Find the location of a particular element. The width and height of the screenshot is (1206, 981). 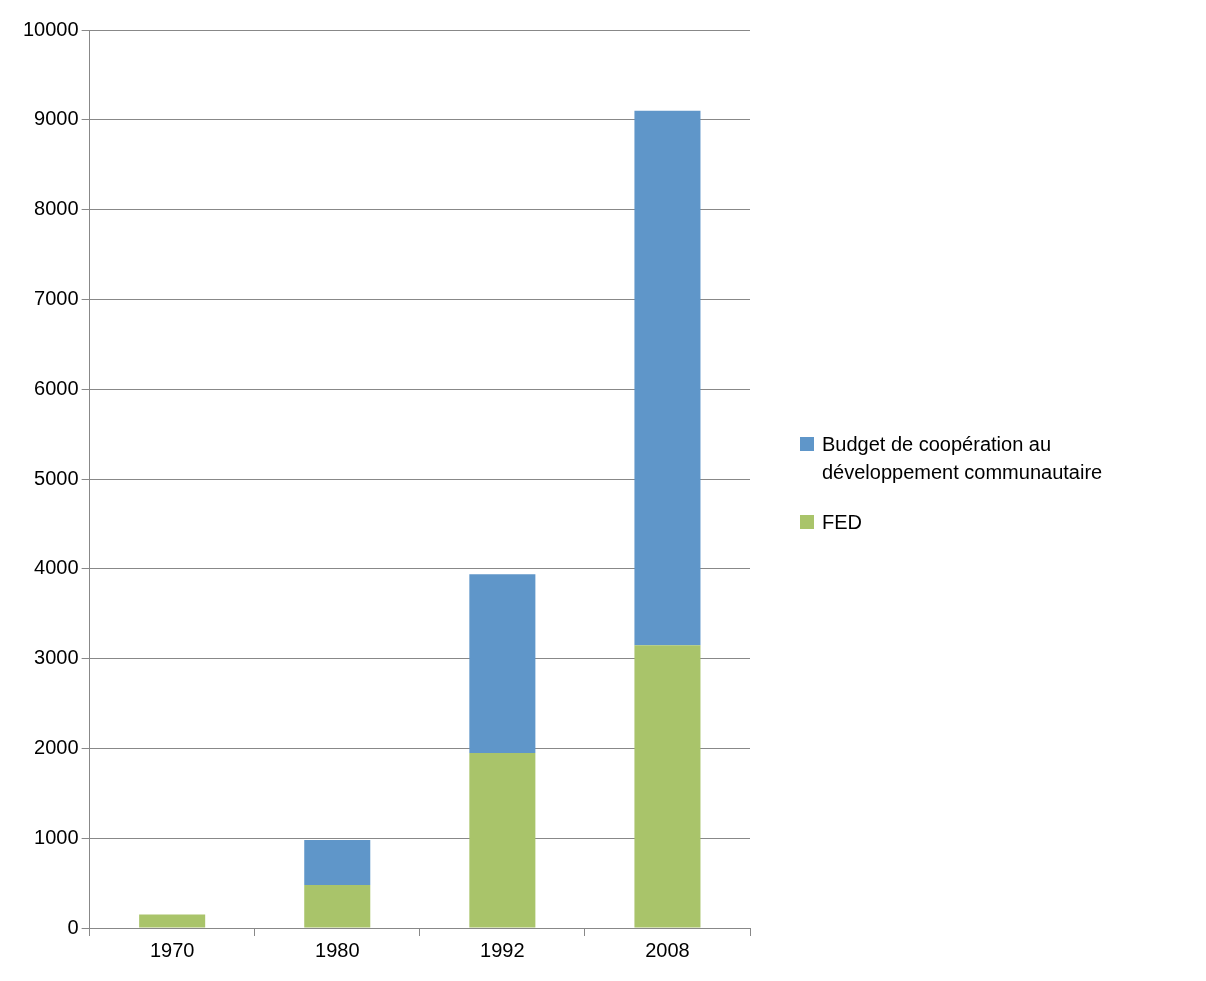

y-tick-label: 2000 is located at coordinates (56, 746).